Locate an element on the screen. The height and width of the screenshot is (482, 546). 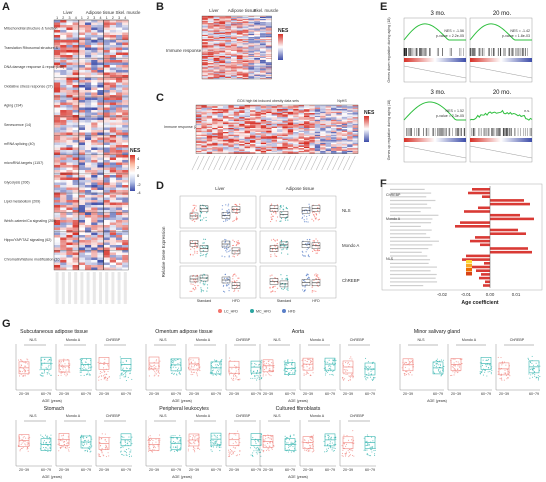
g-xlabel: AGE (years) is located at coordinates (182, 401).